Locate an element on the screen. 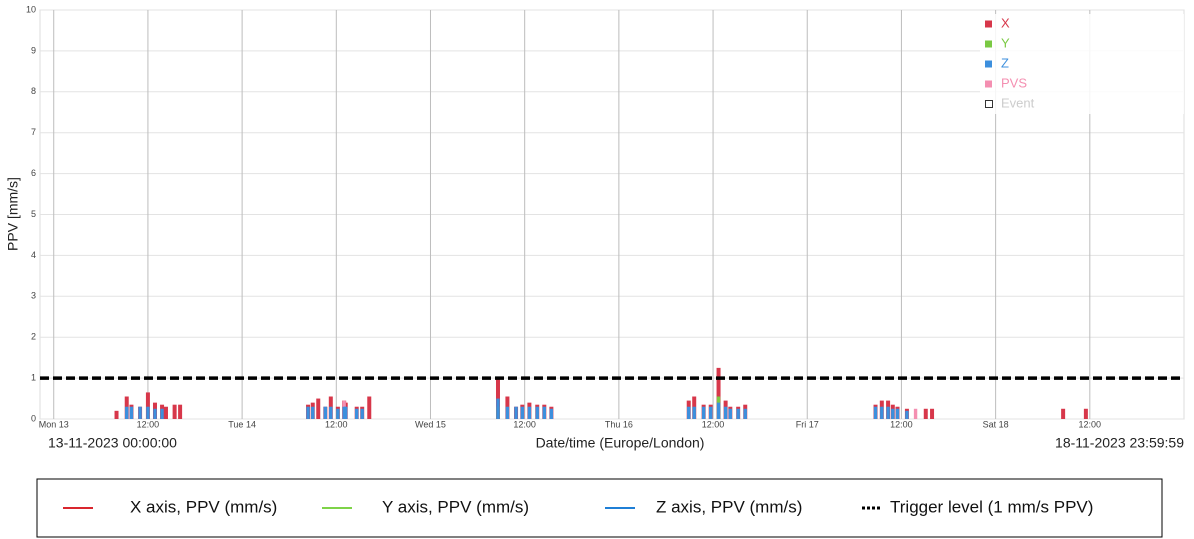 Image resolution: width=1194 pixels, height=539 pixels. legend-label: Event is located at coordinates (1018, 102).